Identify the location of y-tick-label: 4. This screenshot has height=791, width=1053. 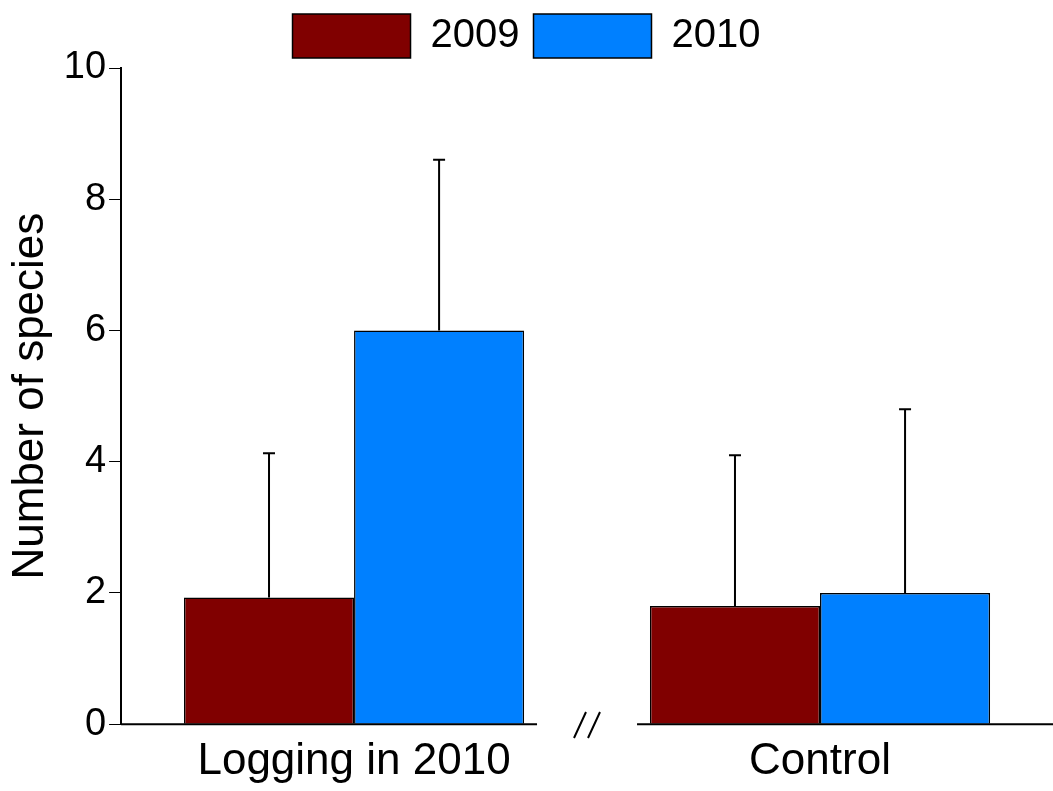
(95, 459).